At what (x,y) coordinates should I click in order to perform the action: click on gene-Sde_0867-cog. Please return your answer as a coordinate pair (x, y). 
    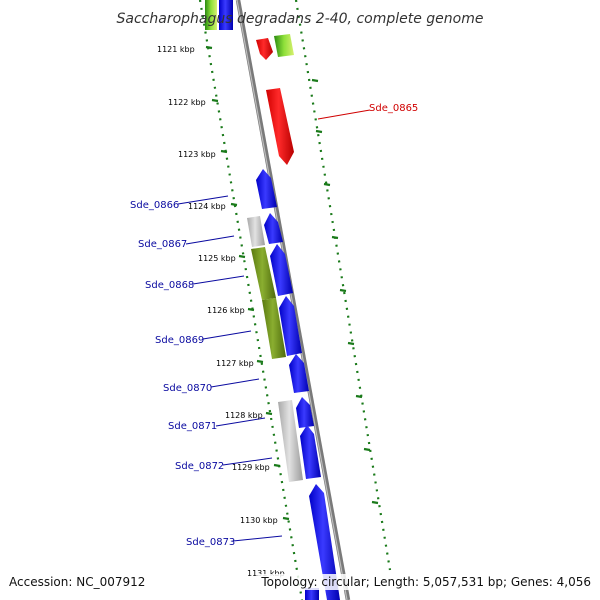
    Looking at the image, I should click on (256, 231).